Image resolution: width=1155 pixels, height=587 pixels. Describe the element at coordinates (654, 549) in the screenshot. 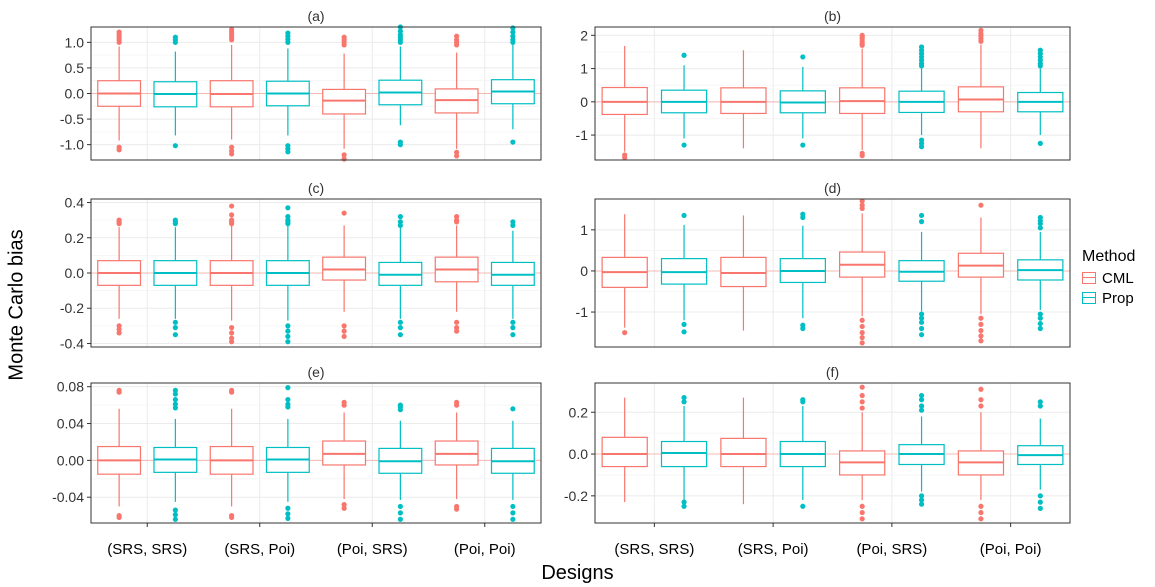

I see `x-tick-label: (SRS, SRS)` at that location.